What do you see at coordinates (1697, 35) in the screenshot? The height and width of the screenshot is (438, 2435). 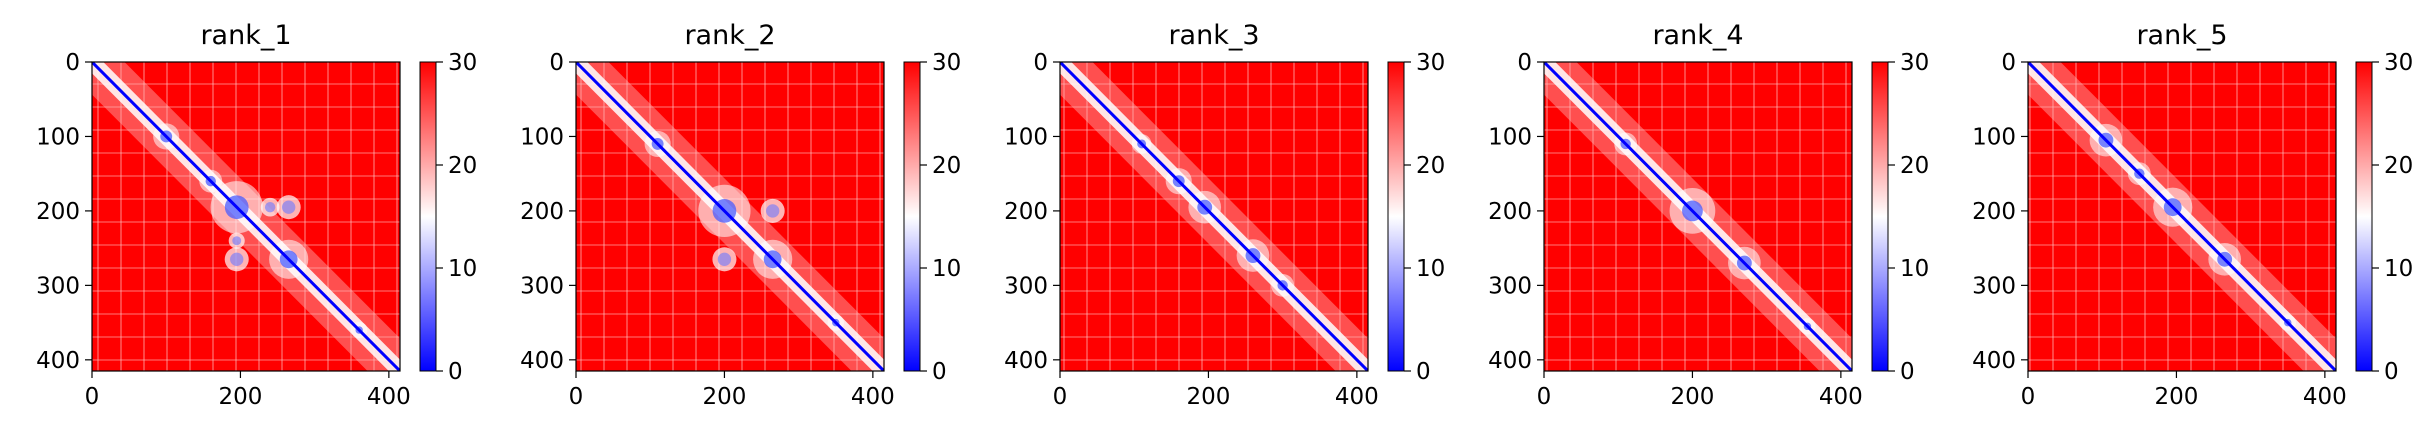 I see `panel-title: rank_4` at bounding box center [1697, 35].